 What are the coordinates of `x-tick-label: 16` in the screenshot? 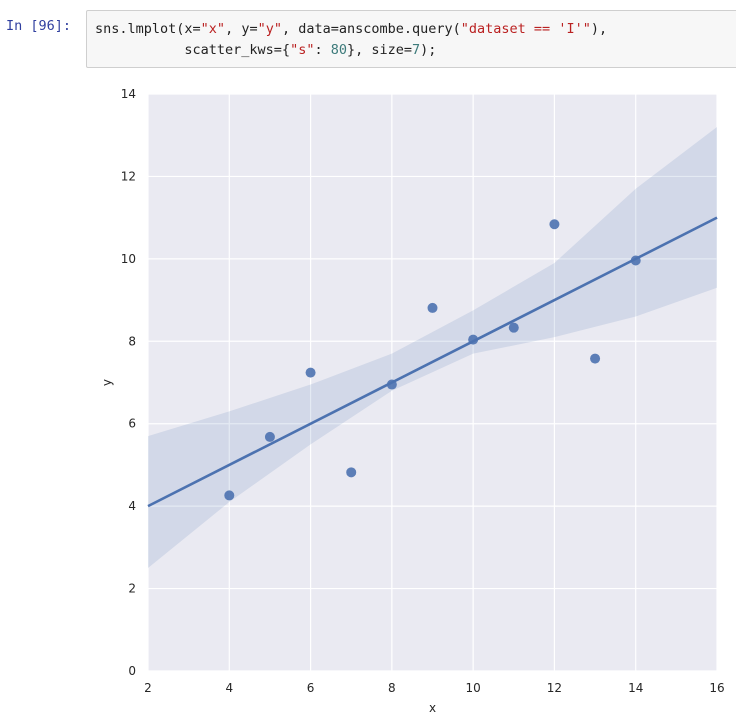 It's located at (716, 688).